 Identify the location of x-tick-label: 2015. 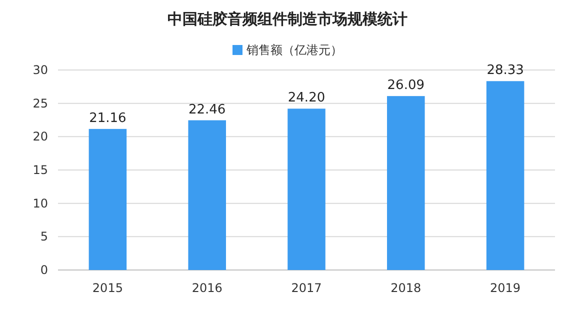
(107, 288).